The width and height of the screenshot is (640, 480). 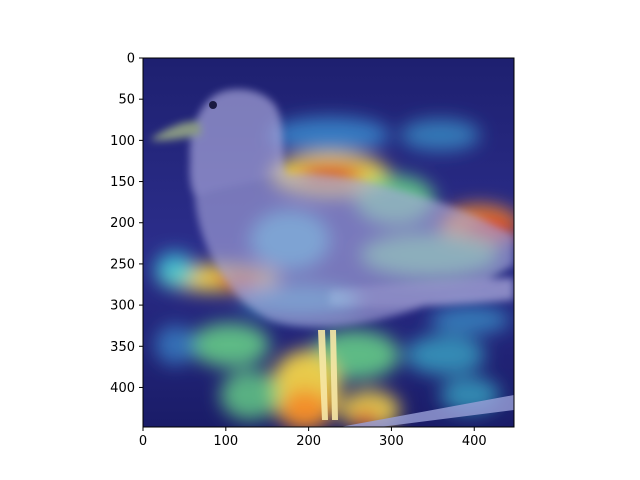 I want to click on x-axis: 0 100 200 300 400, so click(x=313, y=438).